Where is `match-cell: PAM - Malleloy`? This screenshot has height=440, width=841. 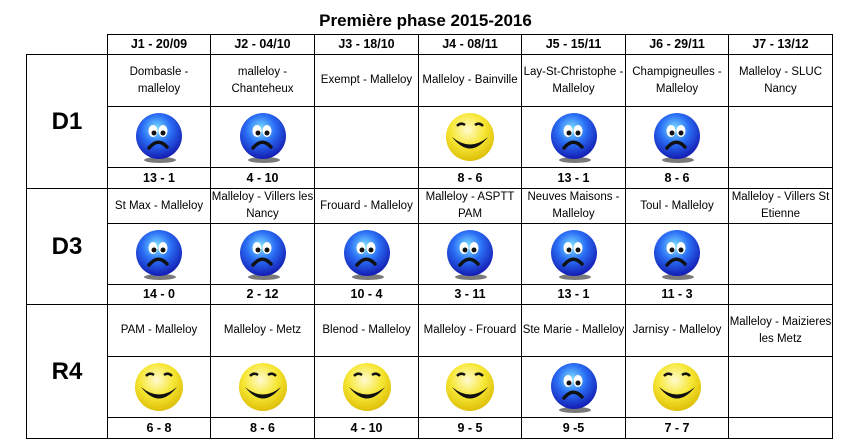
match-cell: PAM - Malleloy is located at coordinates (159, 330).